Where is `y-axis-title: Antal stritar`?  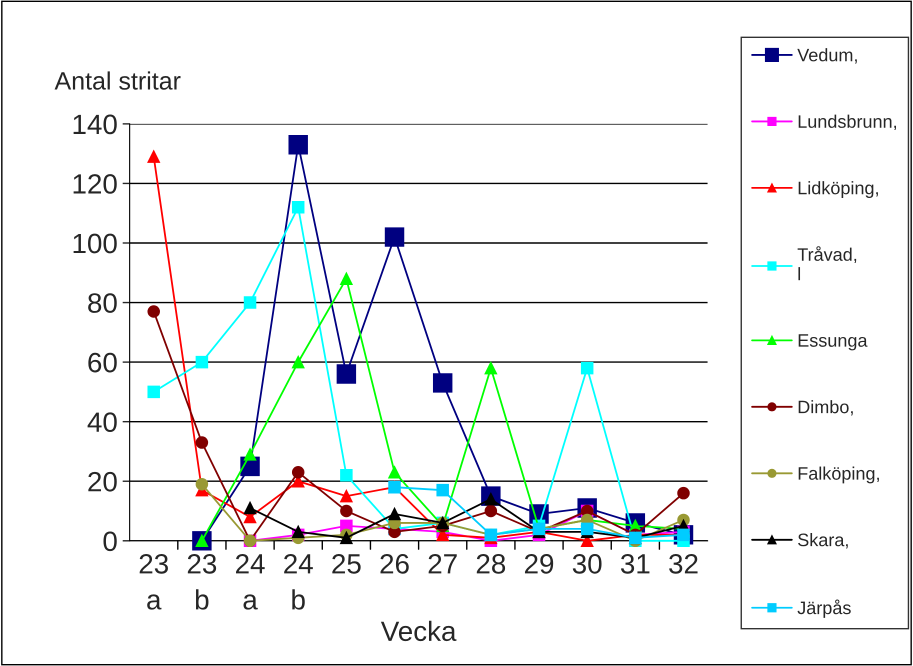
y-axis-title: Antal stritar is located at coordinates (117, 80).